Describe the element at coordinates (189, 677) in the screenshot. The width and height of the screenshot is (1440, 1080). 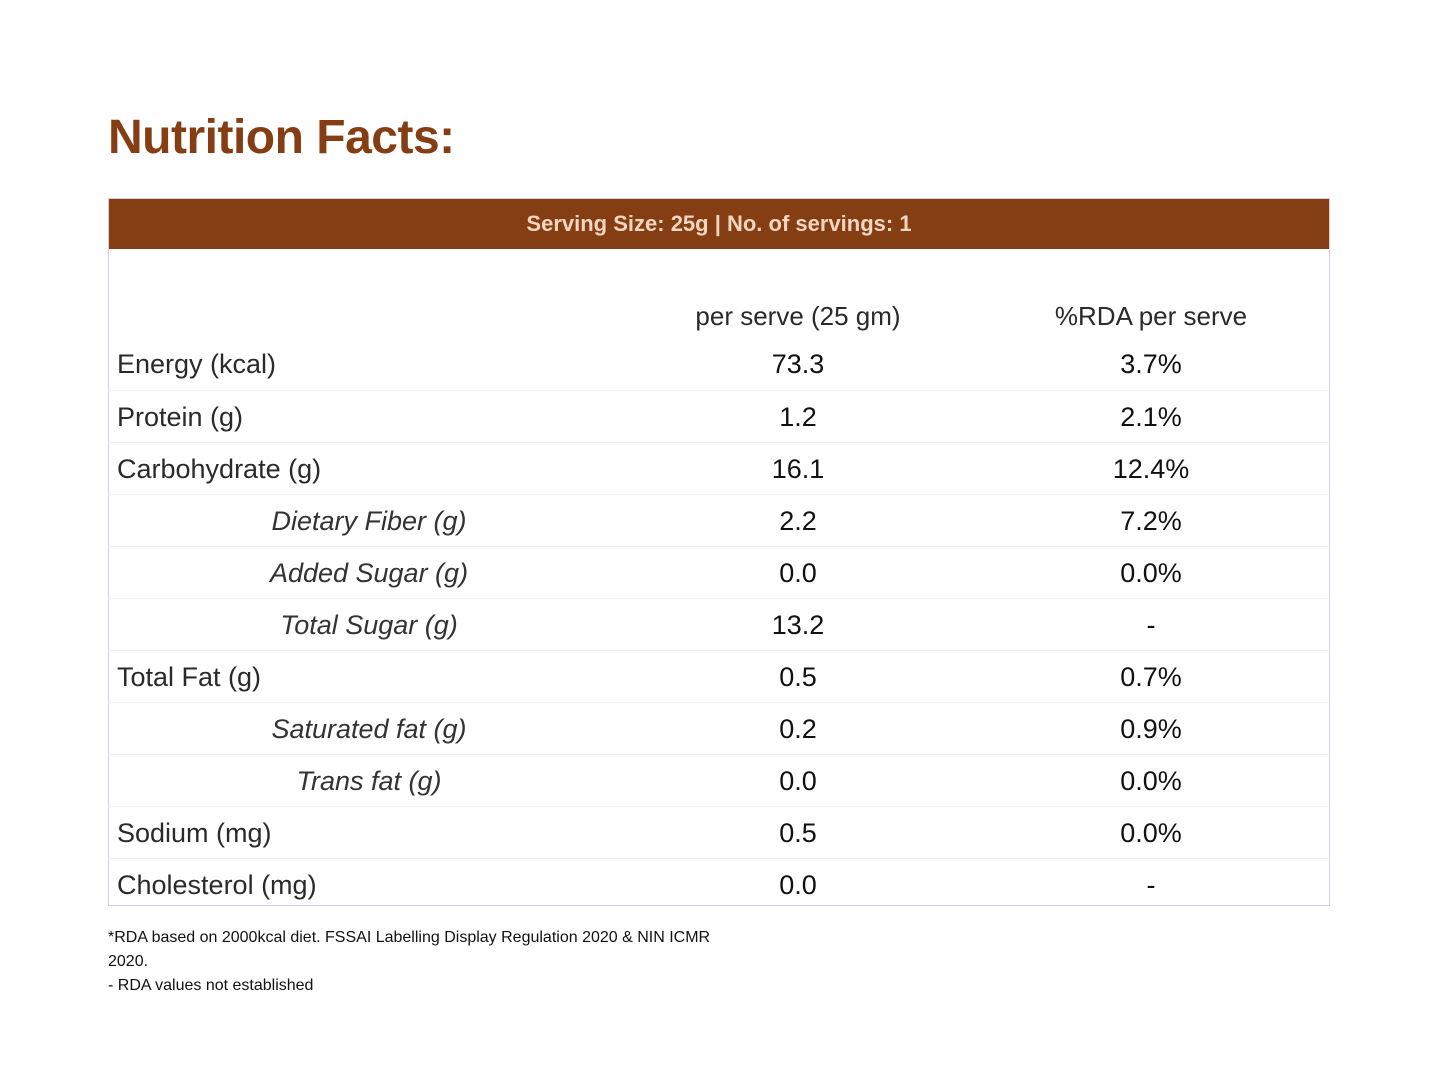
I see `nutrient-name: Total Fat (g)` at that location.